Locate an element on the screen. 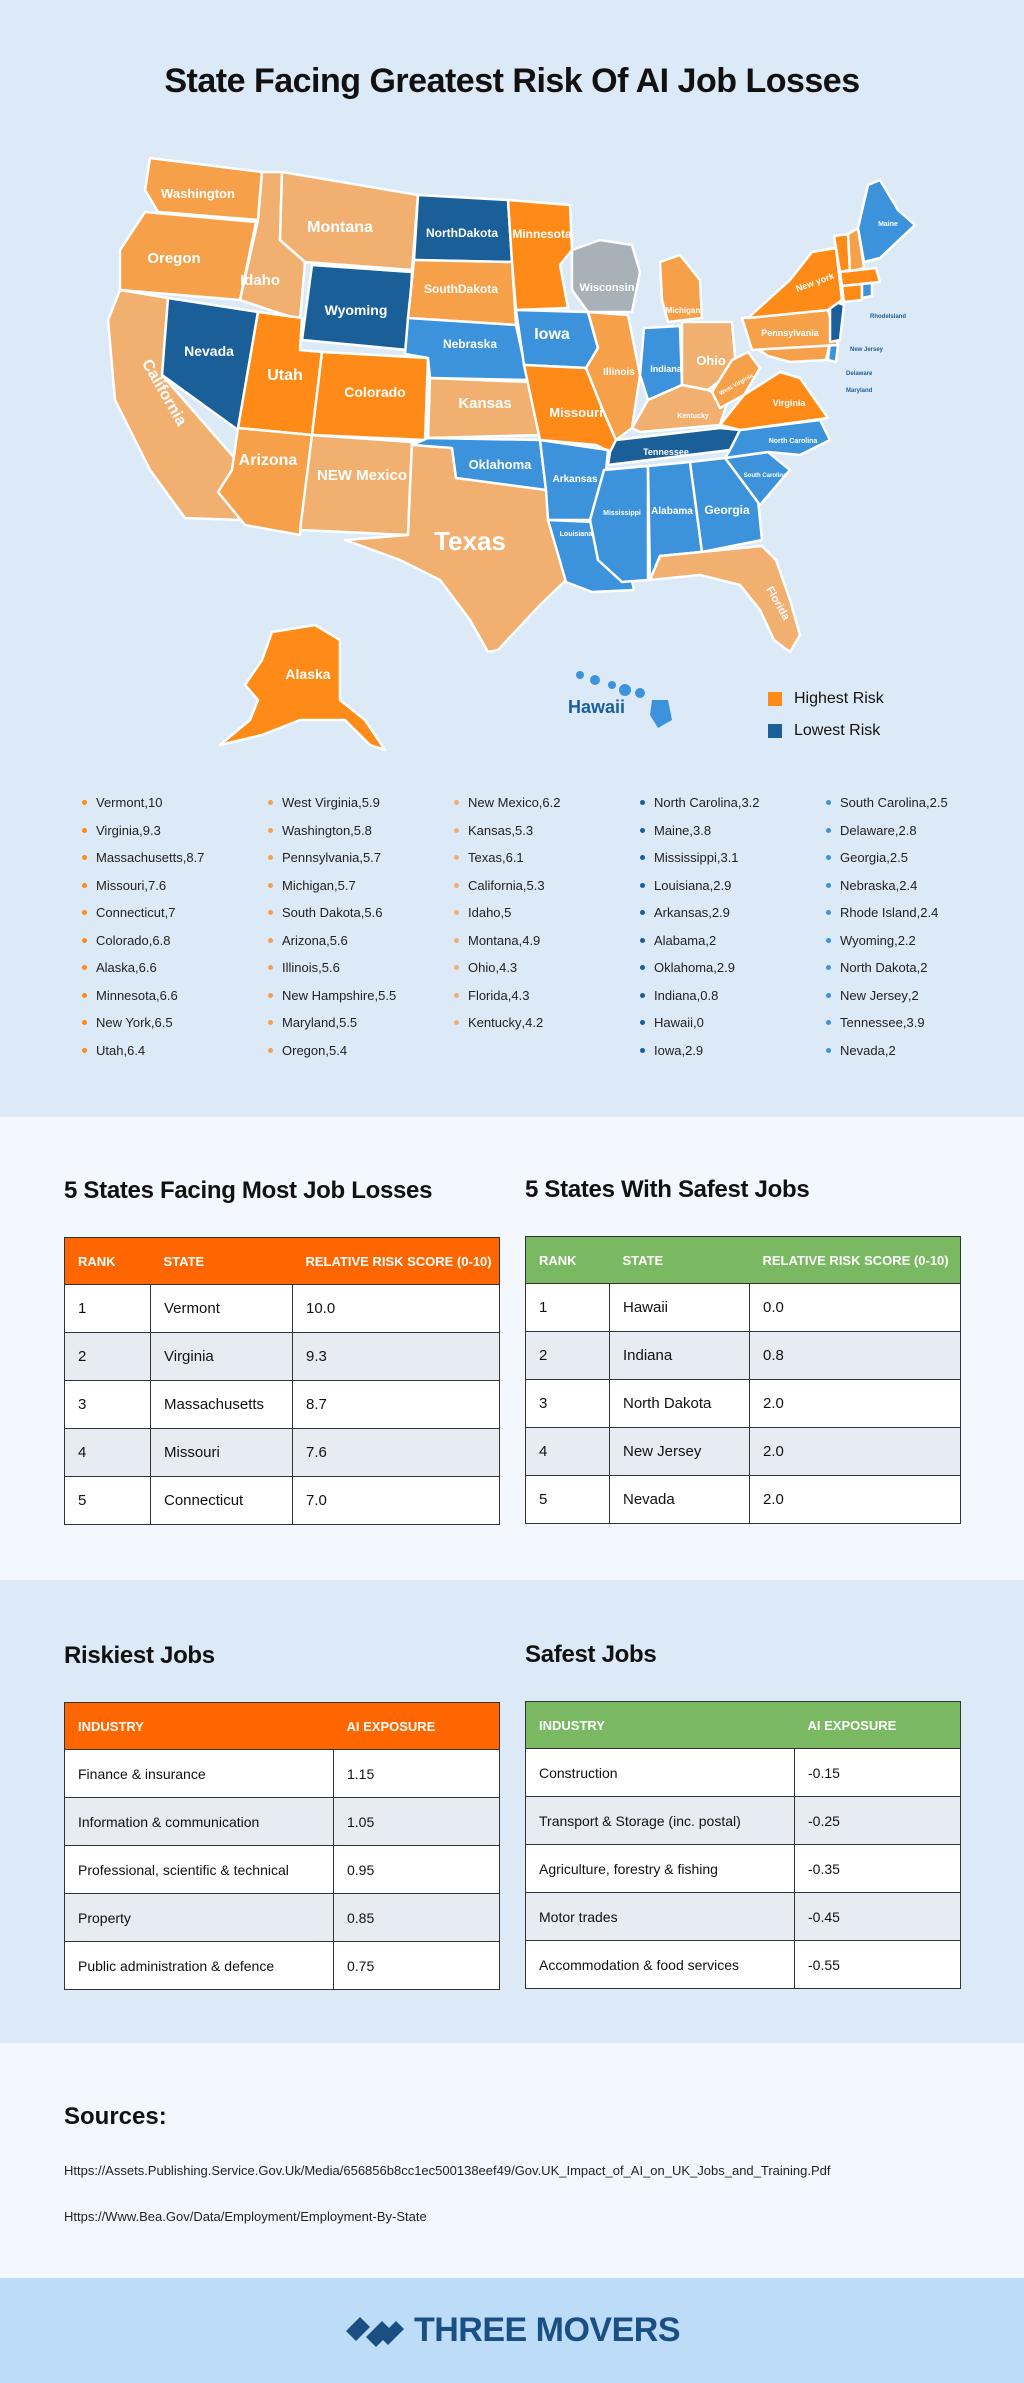 The width and height of the screenshot is (1024, 2383). state-name: South Carolina is located at coordinates (883, 802).